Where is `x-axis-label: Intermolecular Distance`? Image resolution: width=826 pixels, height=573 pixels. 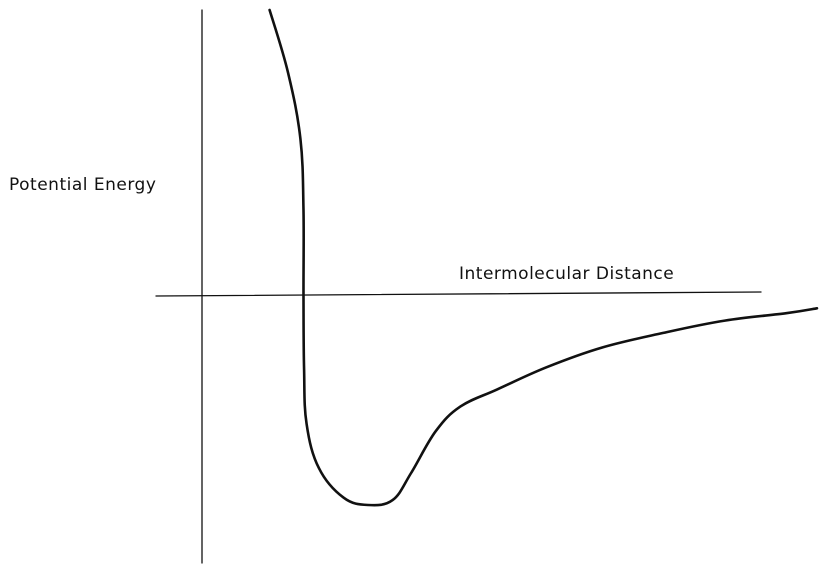 x-axis-label: Intermolecular Distance is located at coordinates (566, 274).